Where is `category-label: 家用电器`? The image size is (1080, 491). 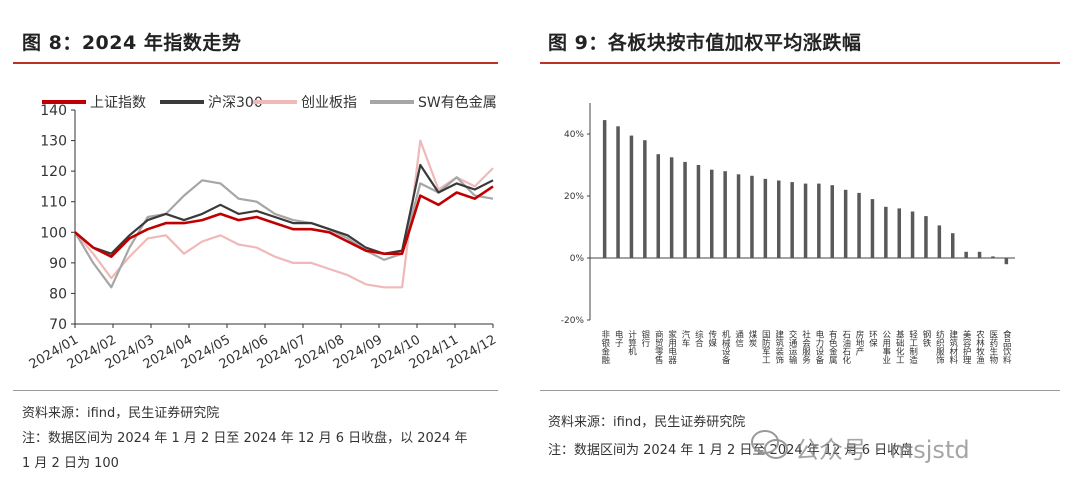
category-label: 家用电器 is located at coordinates (672, 347).